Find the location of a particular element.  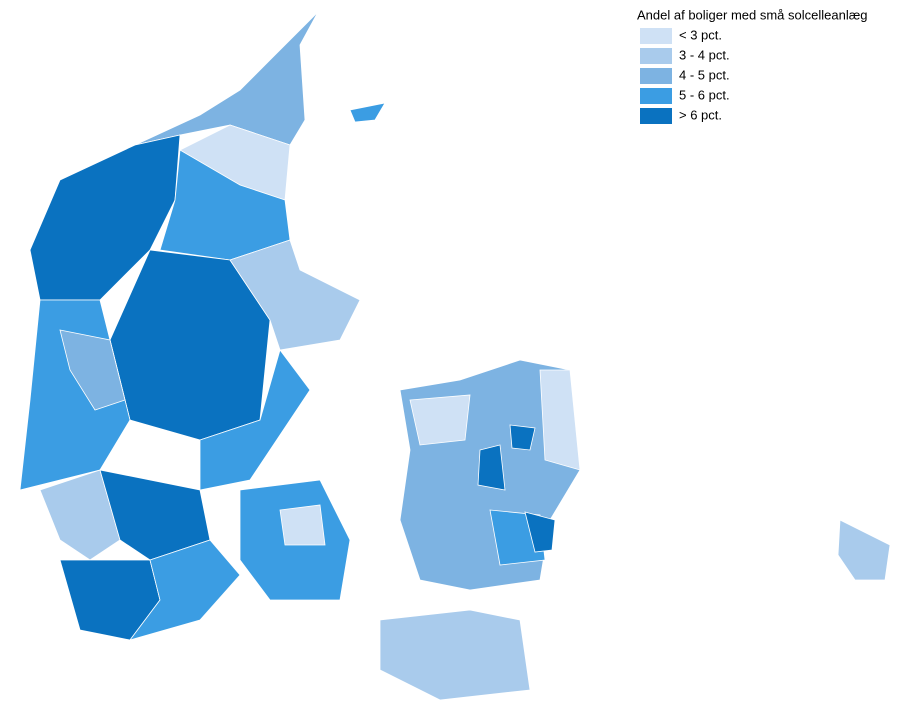

legend-label: > 6 pct. is located at coordinates (700, 114).